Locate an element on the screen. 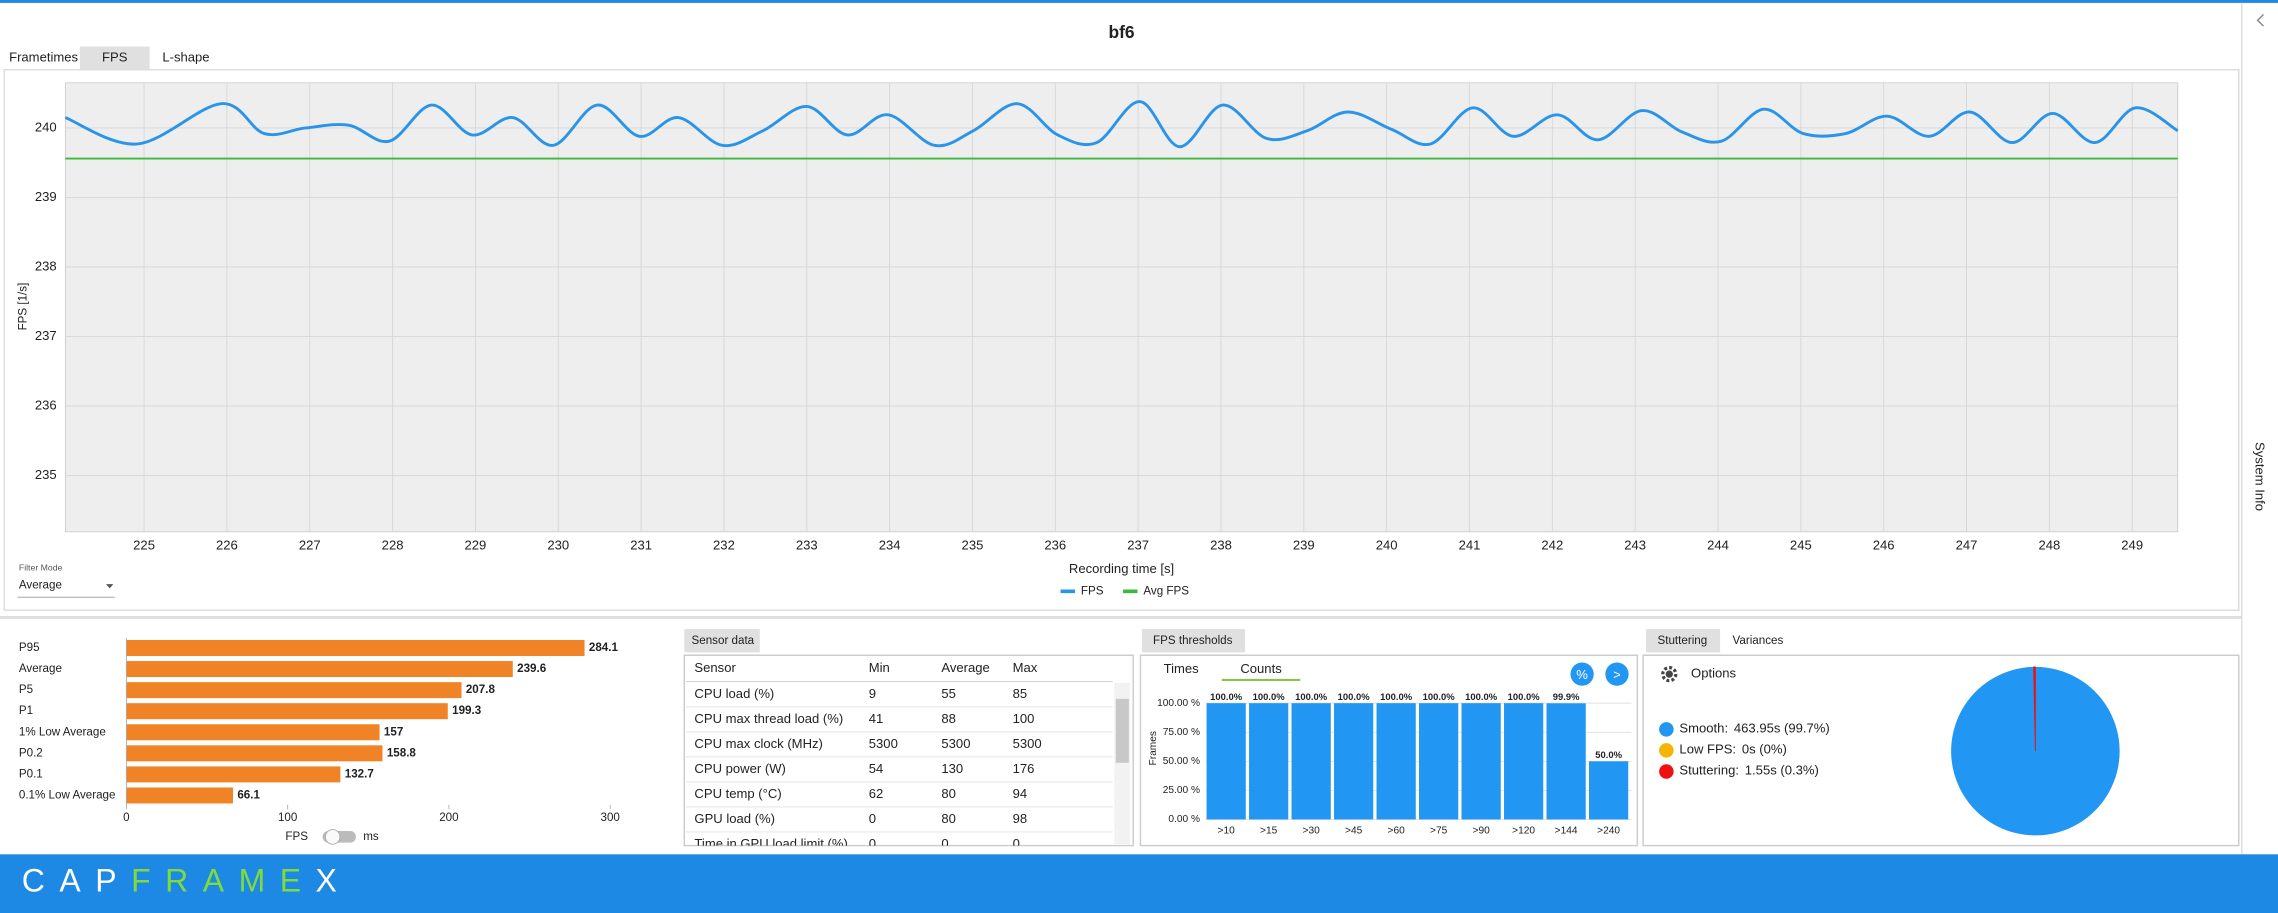 This screenshot has height=913, width=2278. value-label: 158.8 is located at coordinates (402, 752).